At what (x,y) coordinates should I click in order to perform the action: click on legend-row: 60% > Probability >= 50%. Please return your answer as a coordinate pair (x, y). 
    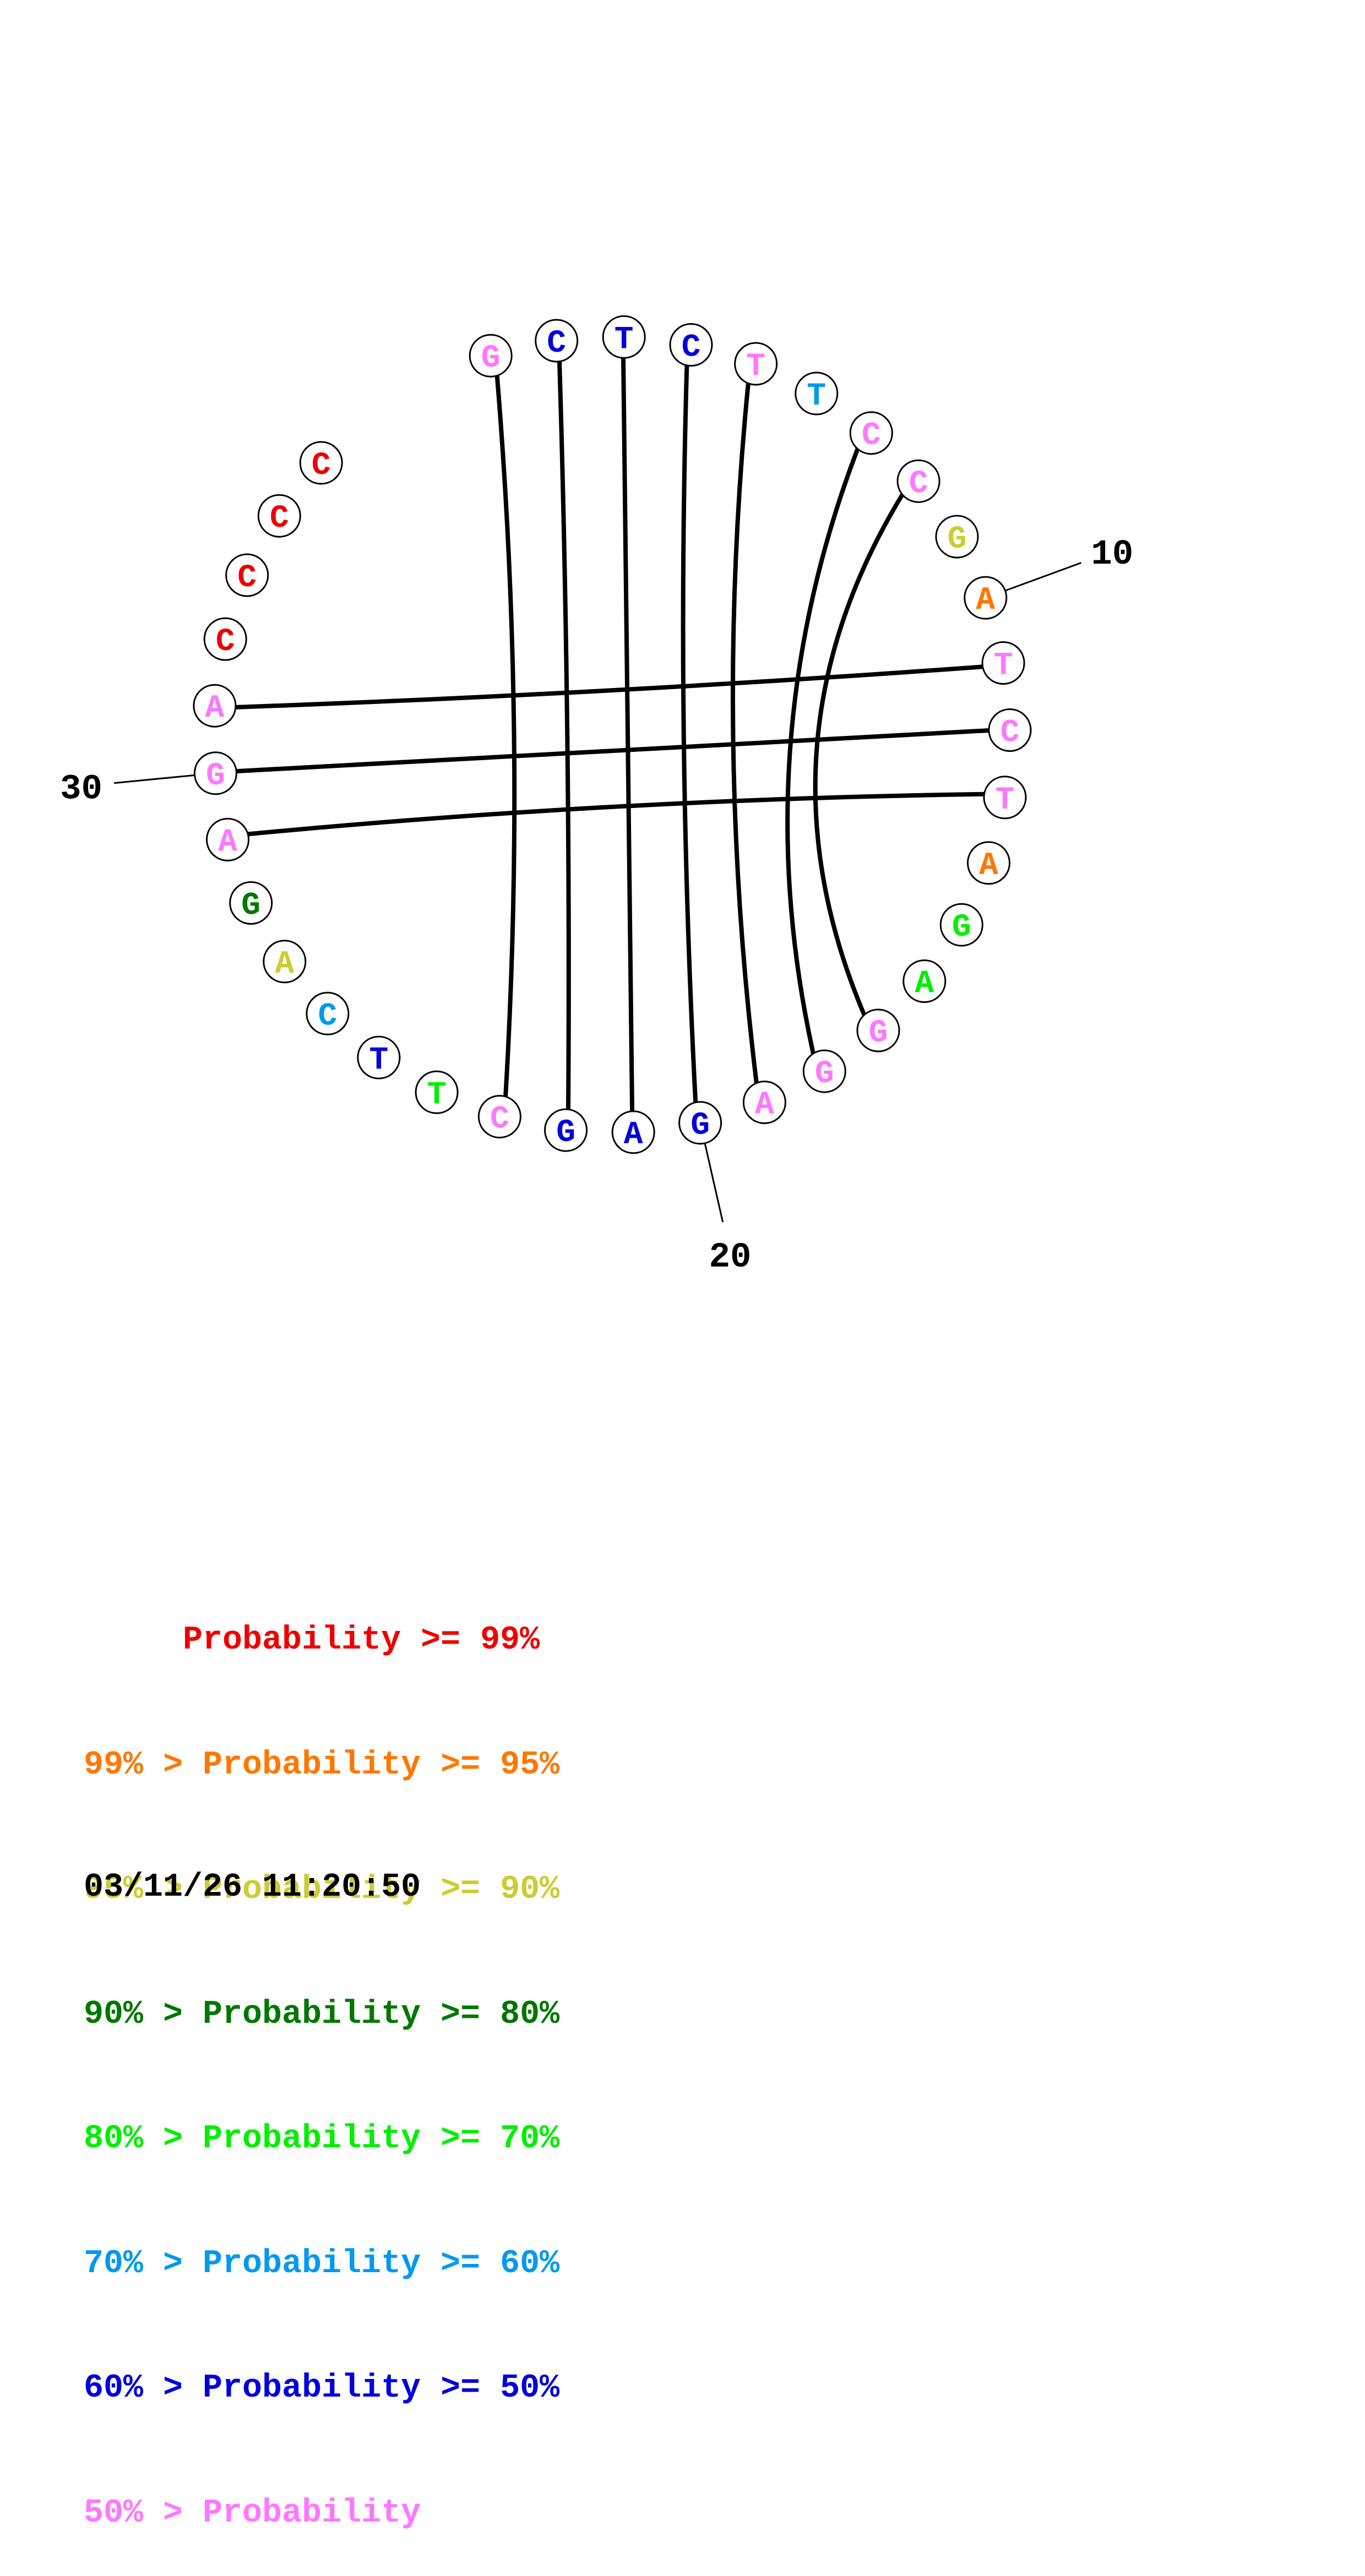
    Looking at the image, I should click on (322, 2389).